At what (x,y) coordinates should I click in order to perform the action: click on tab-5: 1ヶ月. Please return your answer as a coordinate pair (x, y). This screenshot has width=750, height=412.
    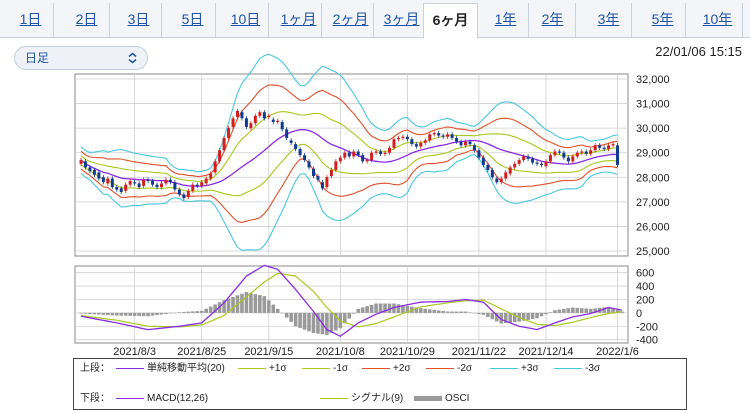
    Looking at the image, I should click on (299, 20).